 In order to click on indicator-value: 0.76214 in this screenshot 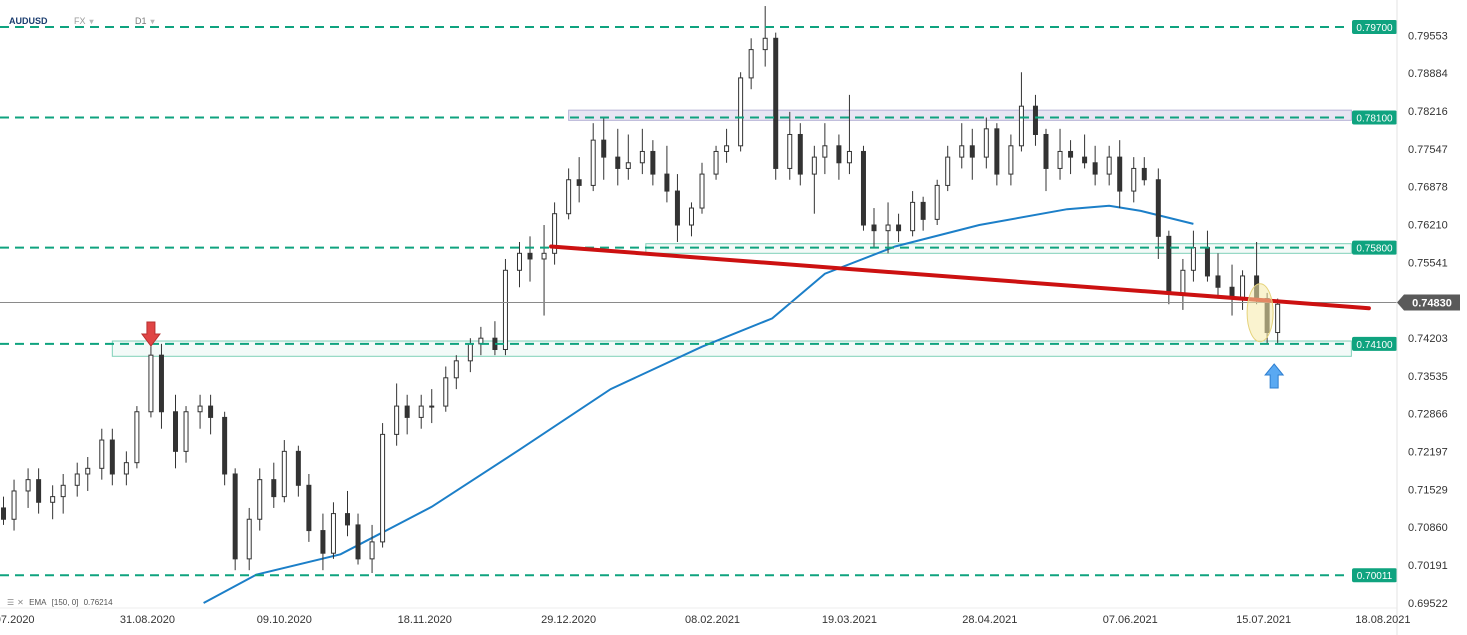, I will do `click(98, 602)`.